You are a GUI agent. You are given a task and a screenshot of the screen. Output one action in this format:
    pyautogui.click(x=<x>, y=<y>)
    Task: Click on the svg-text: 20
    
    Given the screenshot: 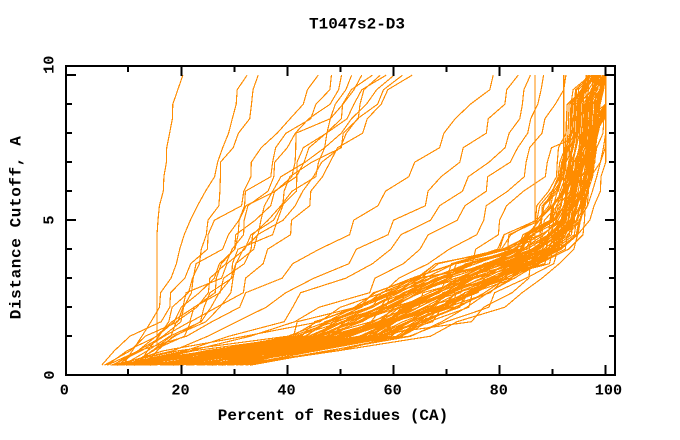 What is the action you would take?
    pyautogui.click(x=180, y=391)
    